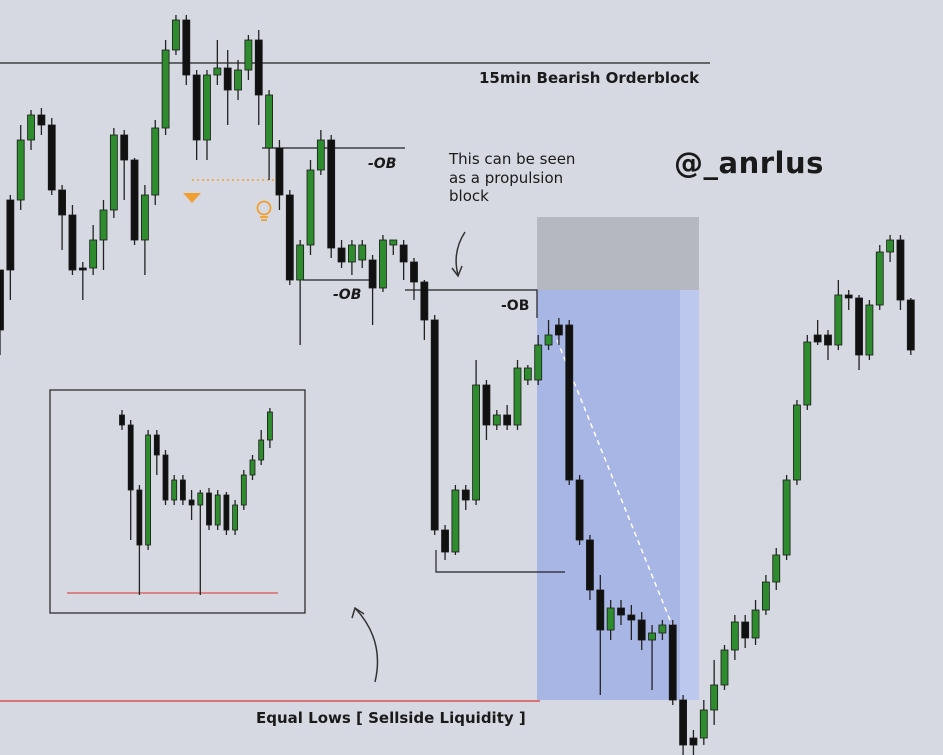 The width and height of the screenshot is (943, 755). I want to click on curved-arrow-head, so click(358, 612).